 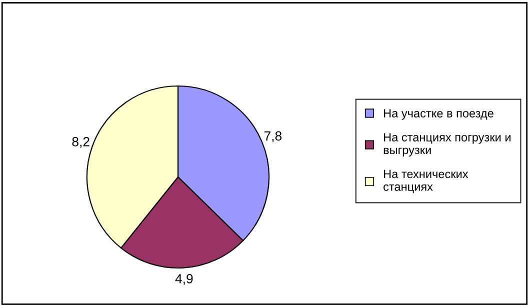 What do you see at coordinates (273, 136) in the screenshot?
I see `data-label: 7,8` at bounding box center [273, 136].